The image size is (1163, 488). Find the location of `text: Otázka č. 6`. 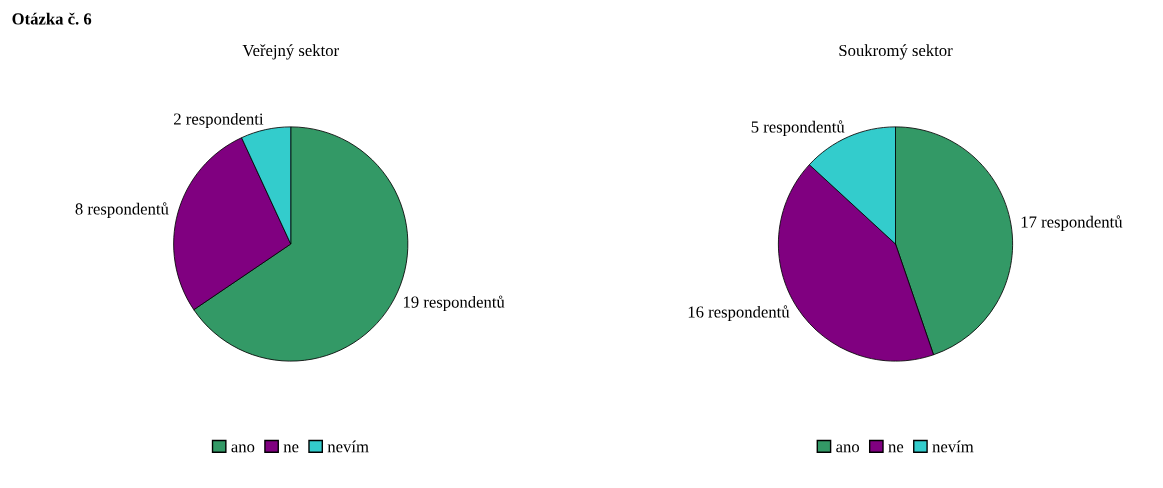

text: Otázka č. 6 is located at coordinates (52, 18).